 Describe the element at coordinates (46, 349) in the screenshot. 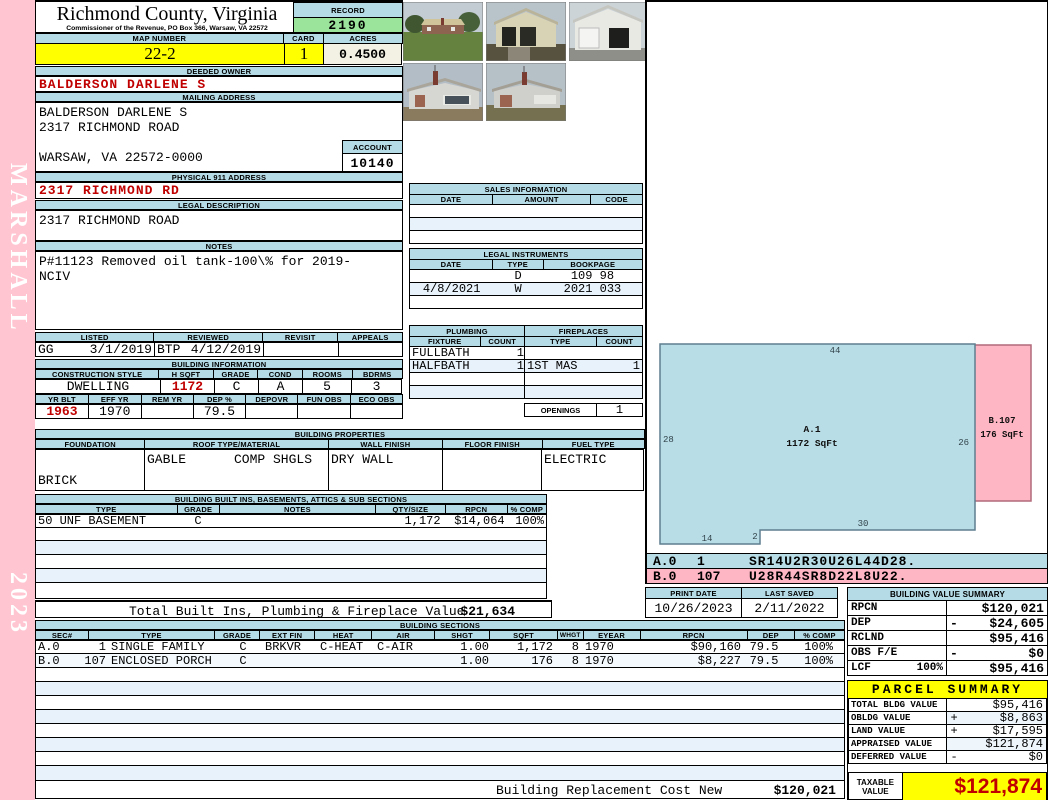

I see `listed-by: GG` at that location.